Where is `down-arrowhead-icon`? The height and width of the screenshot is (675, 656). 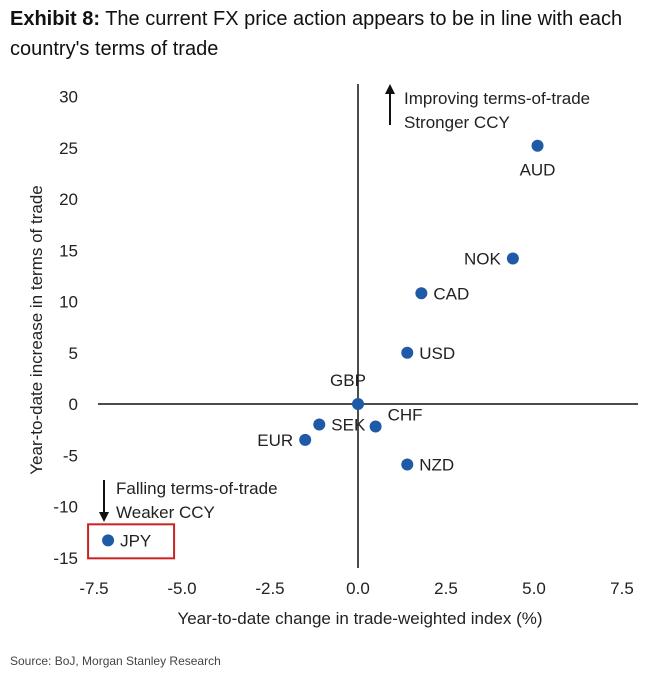 down-arrowhead-icon is located at coordinates (104, 517).